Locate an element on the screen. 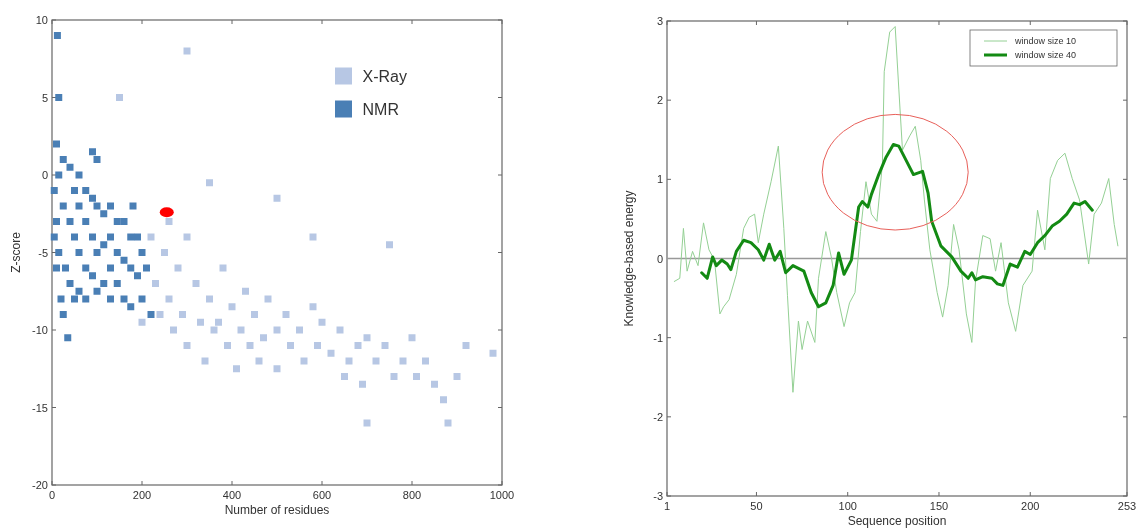  y-tick-label: -20 is located at coordinates (40, 485).